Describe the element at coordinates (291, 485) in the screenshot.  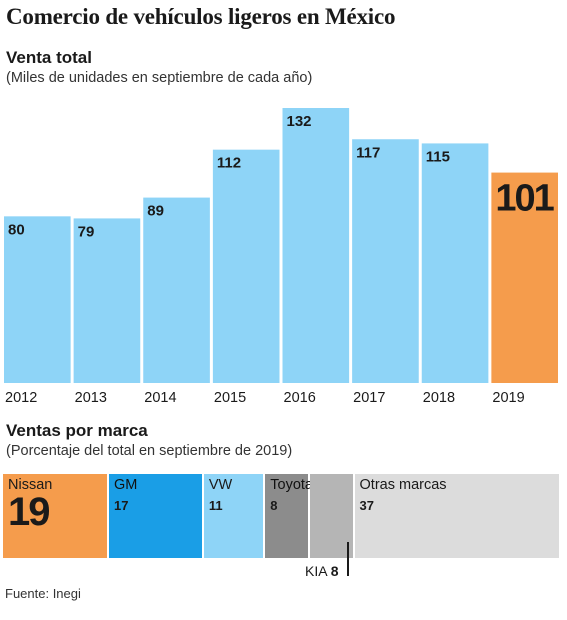
I see `brand-name-label: Toyota` at that location.